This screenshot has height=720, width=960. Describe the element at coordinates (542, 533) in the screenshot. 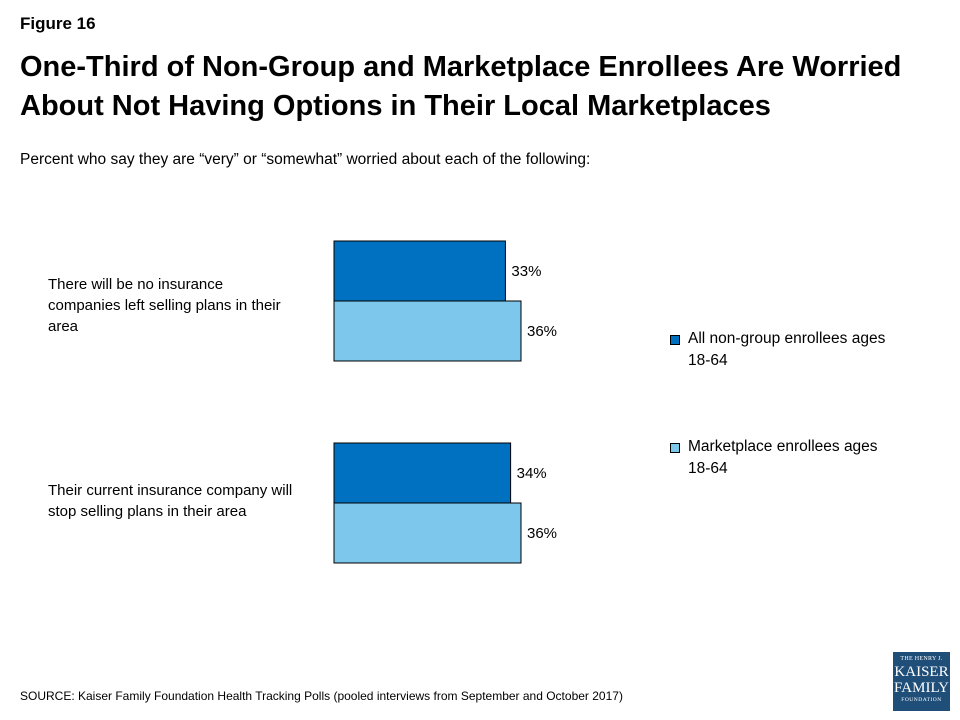

I see `data-label-s2-c2: 36%` at that location.